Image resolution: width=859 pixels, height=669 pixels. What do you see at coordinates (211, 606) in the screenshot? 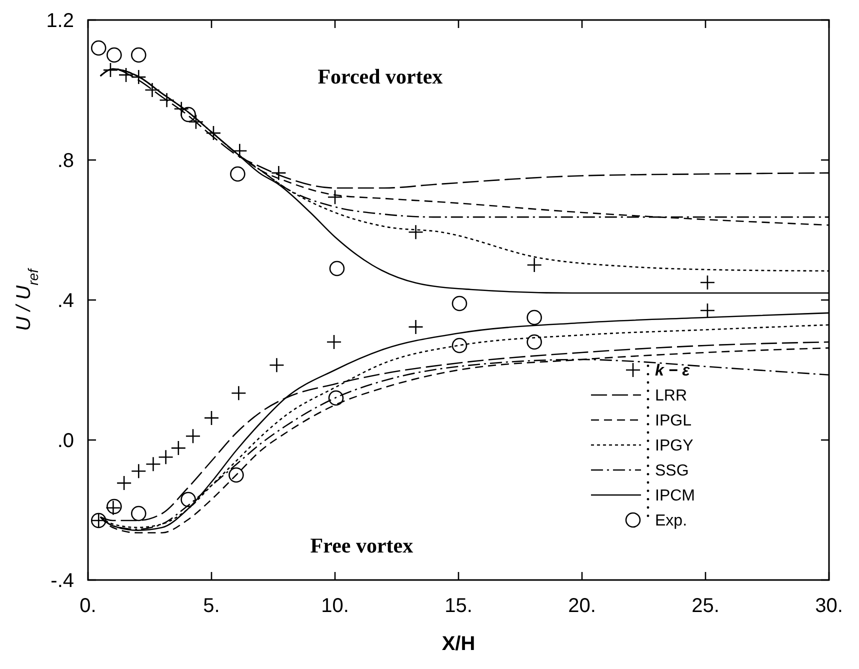
I see `x-tick-label: 5.` at bounding box center [211, 606].